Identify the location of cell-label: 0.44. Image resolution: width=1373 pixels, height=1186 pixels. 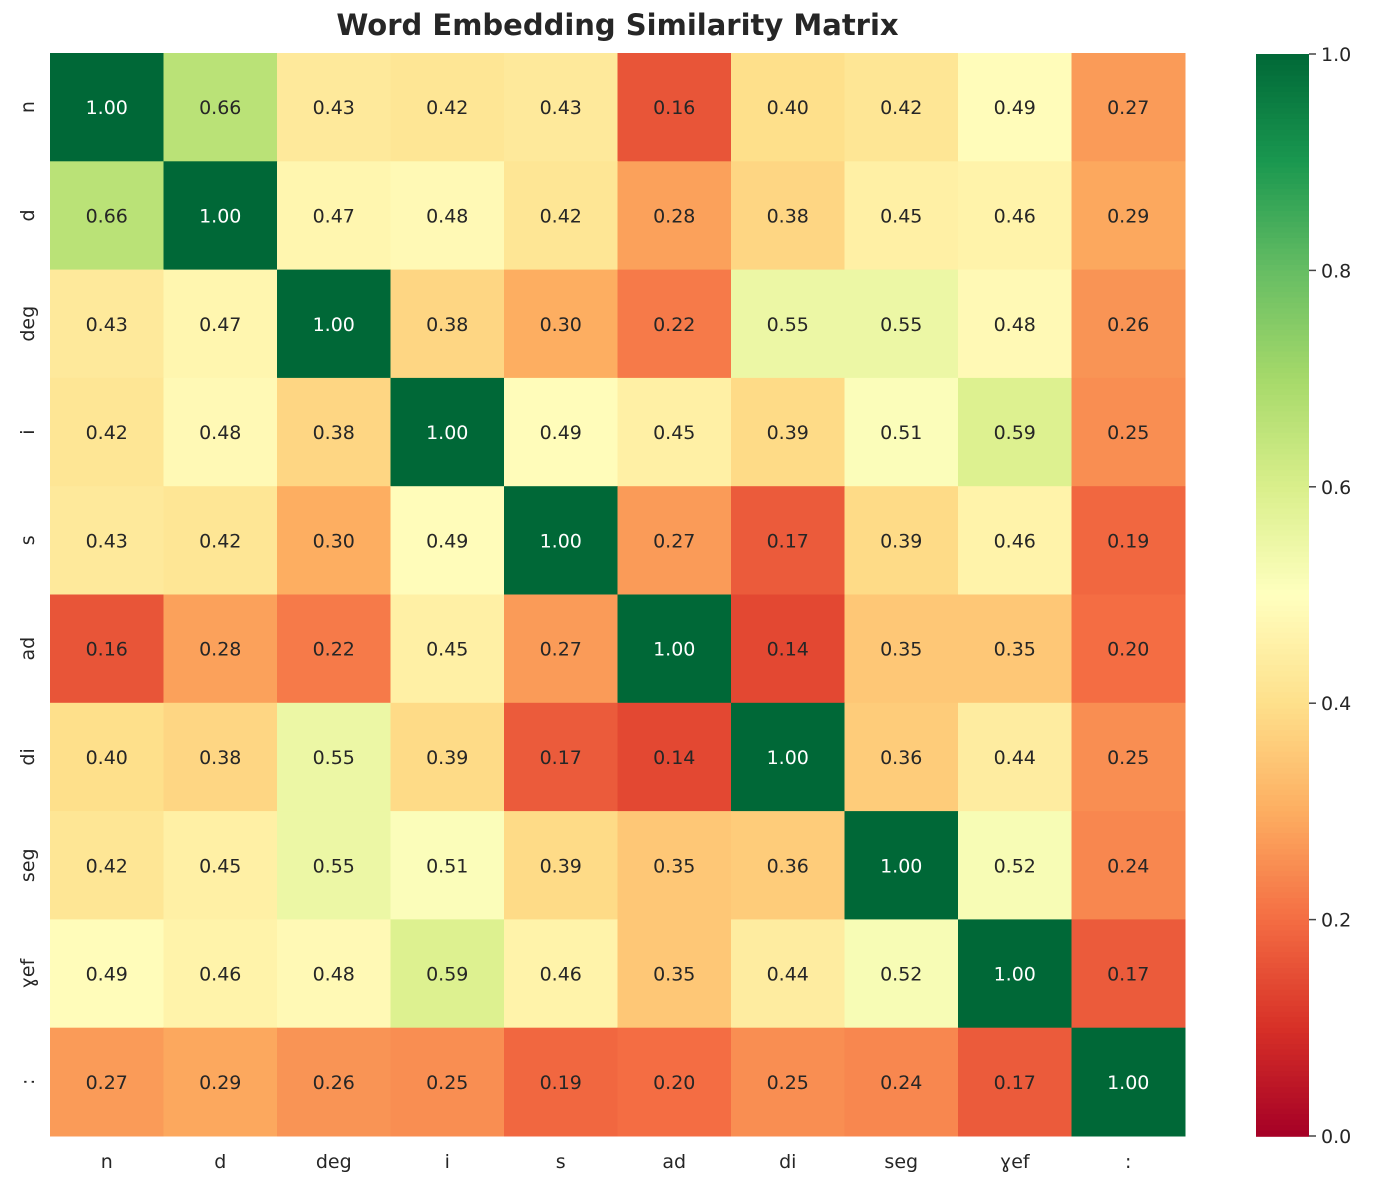
(788, 975).